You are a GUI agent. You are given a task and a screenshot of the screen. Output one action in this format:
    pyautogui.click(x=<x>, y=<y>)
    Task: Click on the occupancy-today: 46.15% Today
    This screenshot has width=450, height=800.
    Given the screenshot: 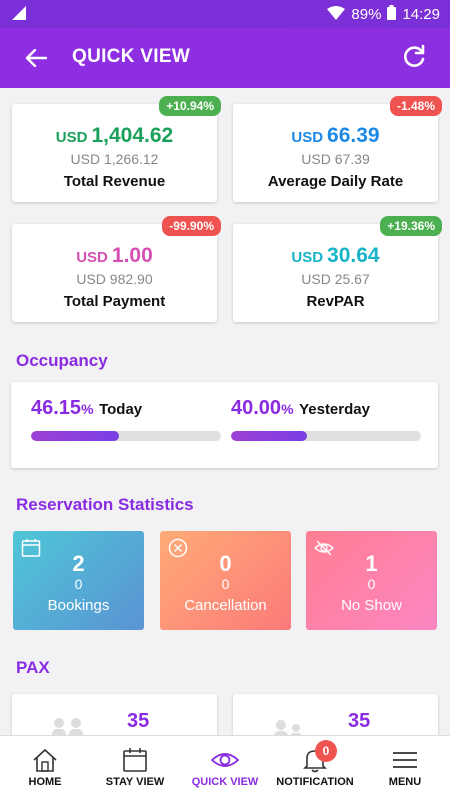 What is the action you would take?
    pyautogui.click(x=126, y=419)
    